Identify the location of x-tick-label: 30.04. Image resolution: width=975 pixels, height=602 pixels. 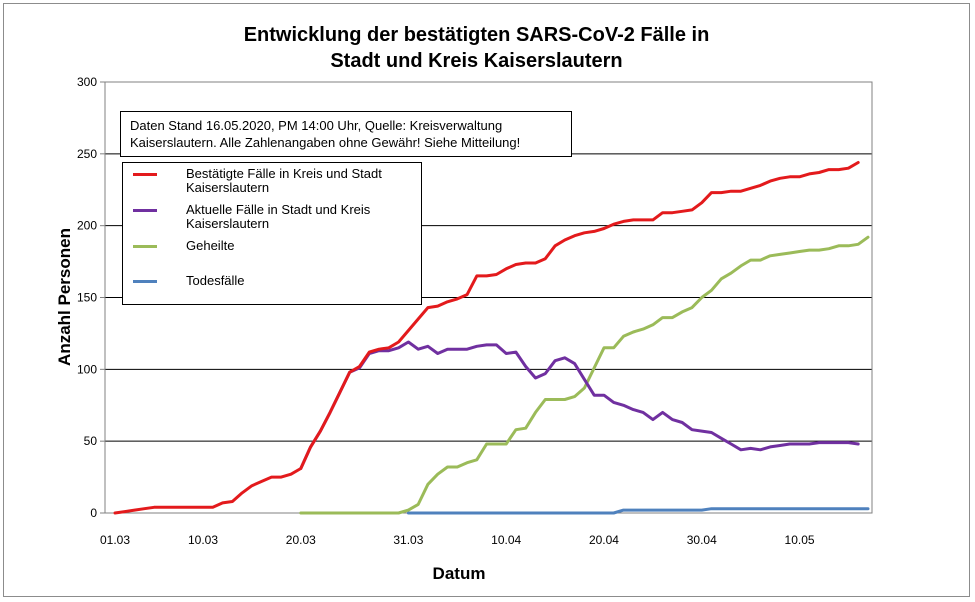
(702, 540).